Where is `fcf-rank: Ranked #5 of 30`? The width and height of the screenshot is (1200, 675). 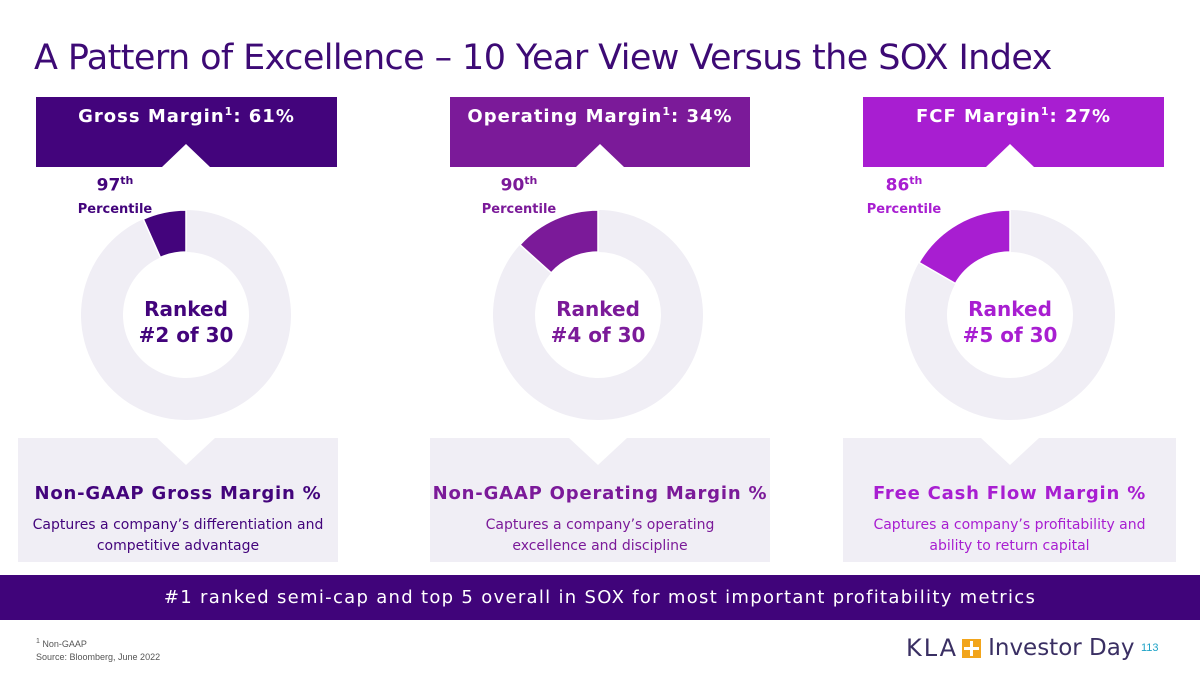 fcf-rank: Ranked #5 of 30 is located at coordinates (1010, 322).